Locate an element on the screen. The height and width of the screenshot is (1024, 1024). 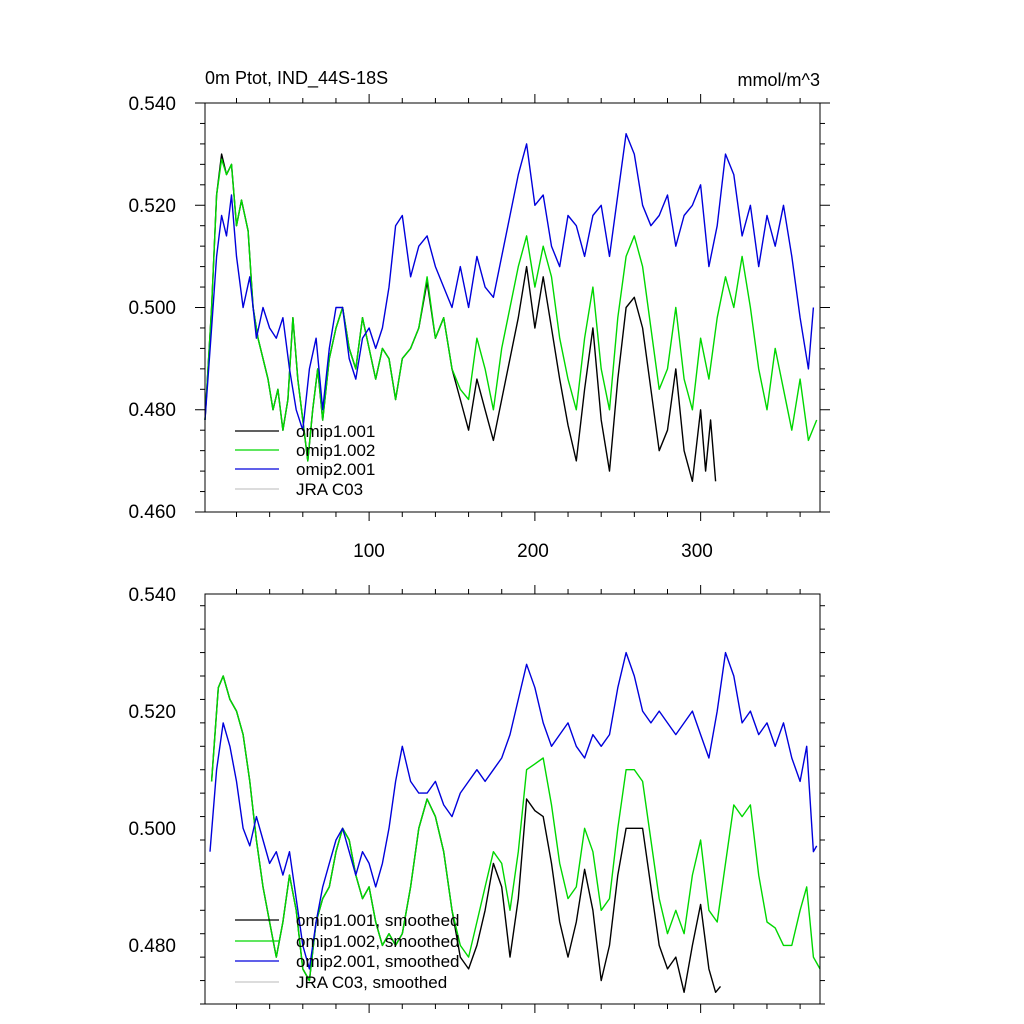
top-ytick-label: 0.540 is located at coordinates (152, 104).